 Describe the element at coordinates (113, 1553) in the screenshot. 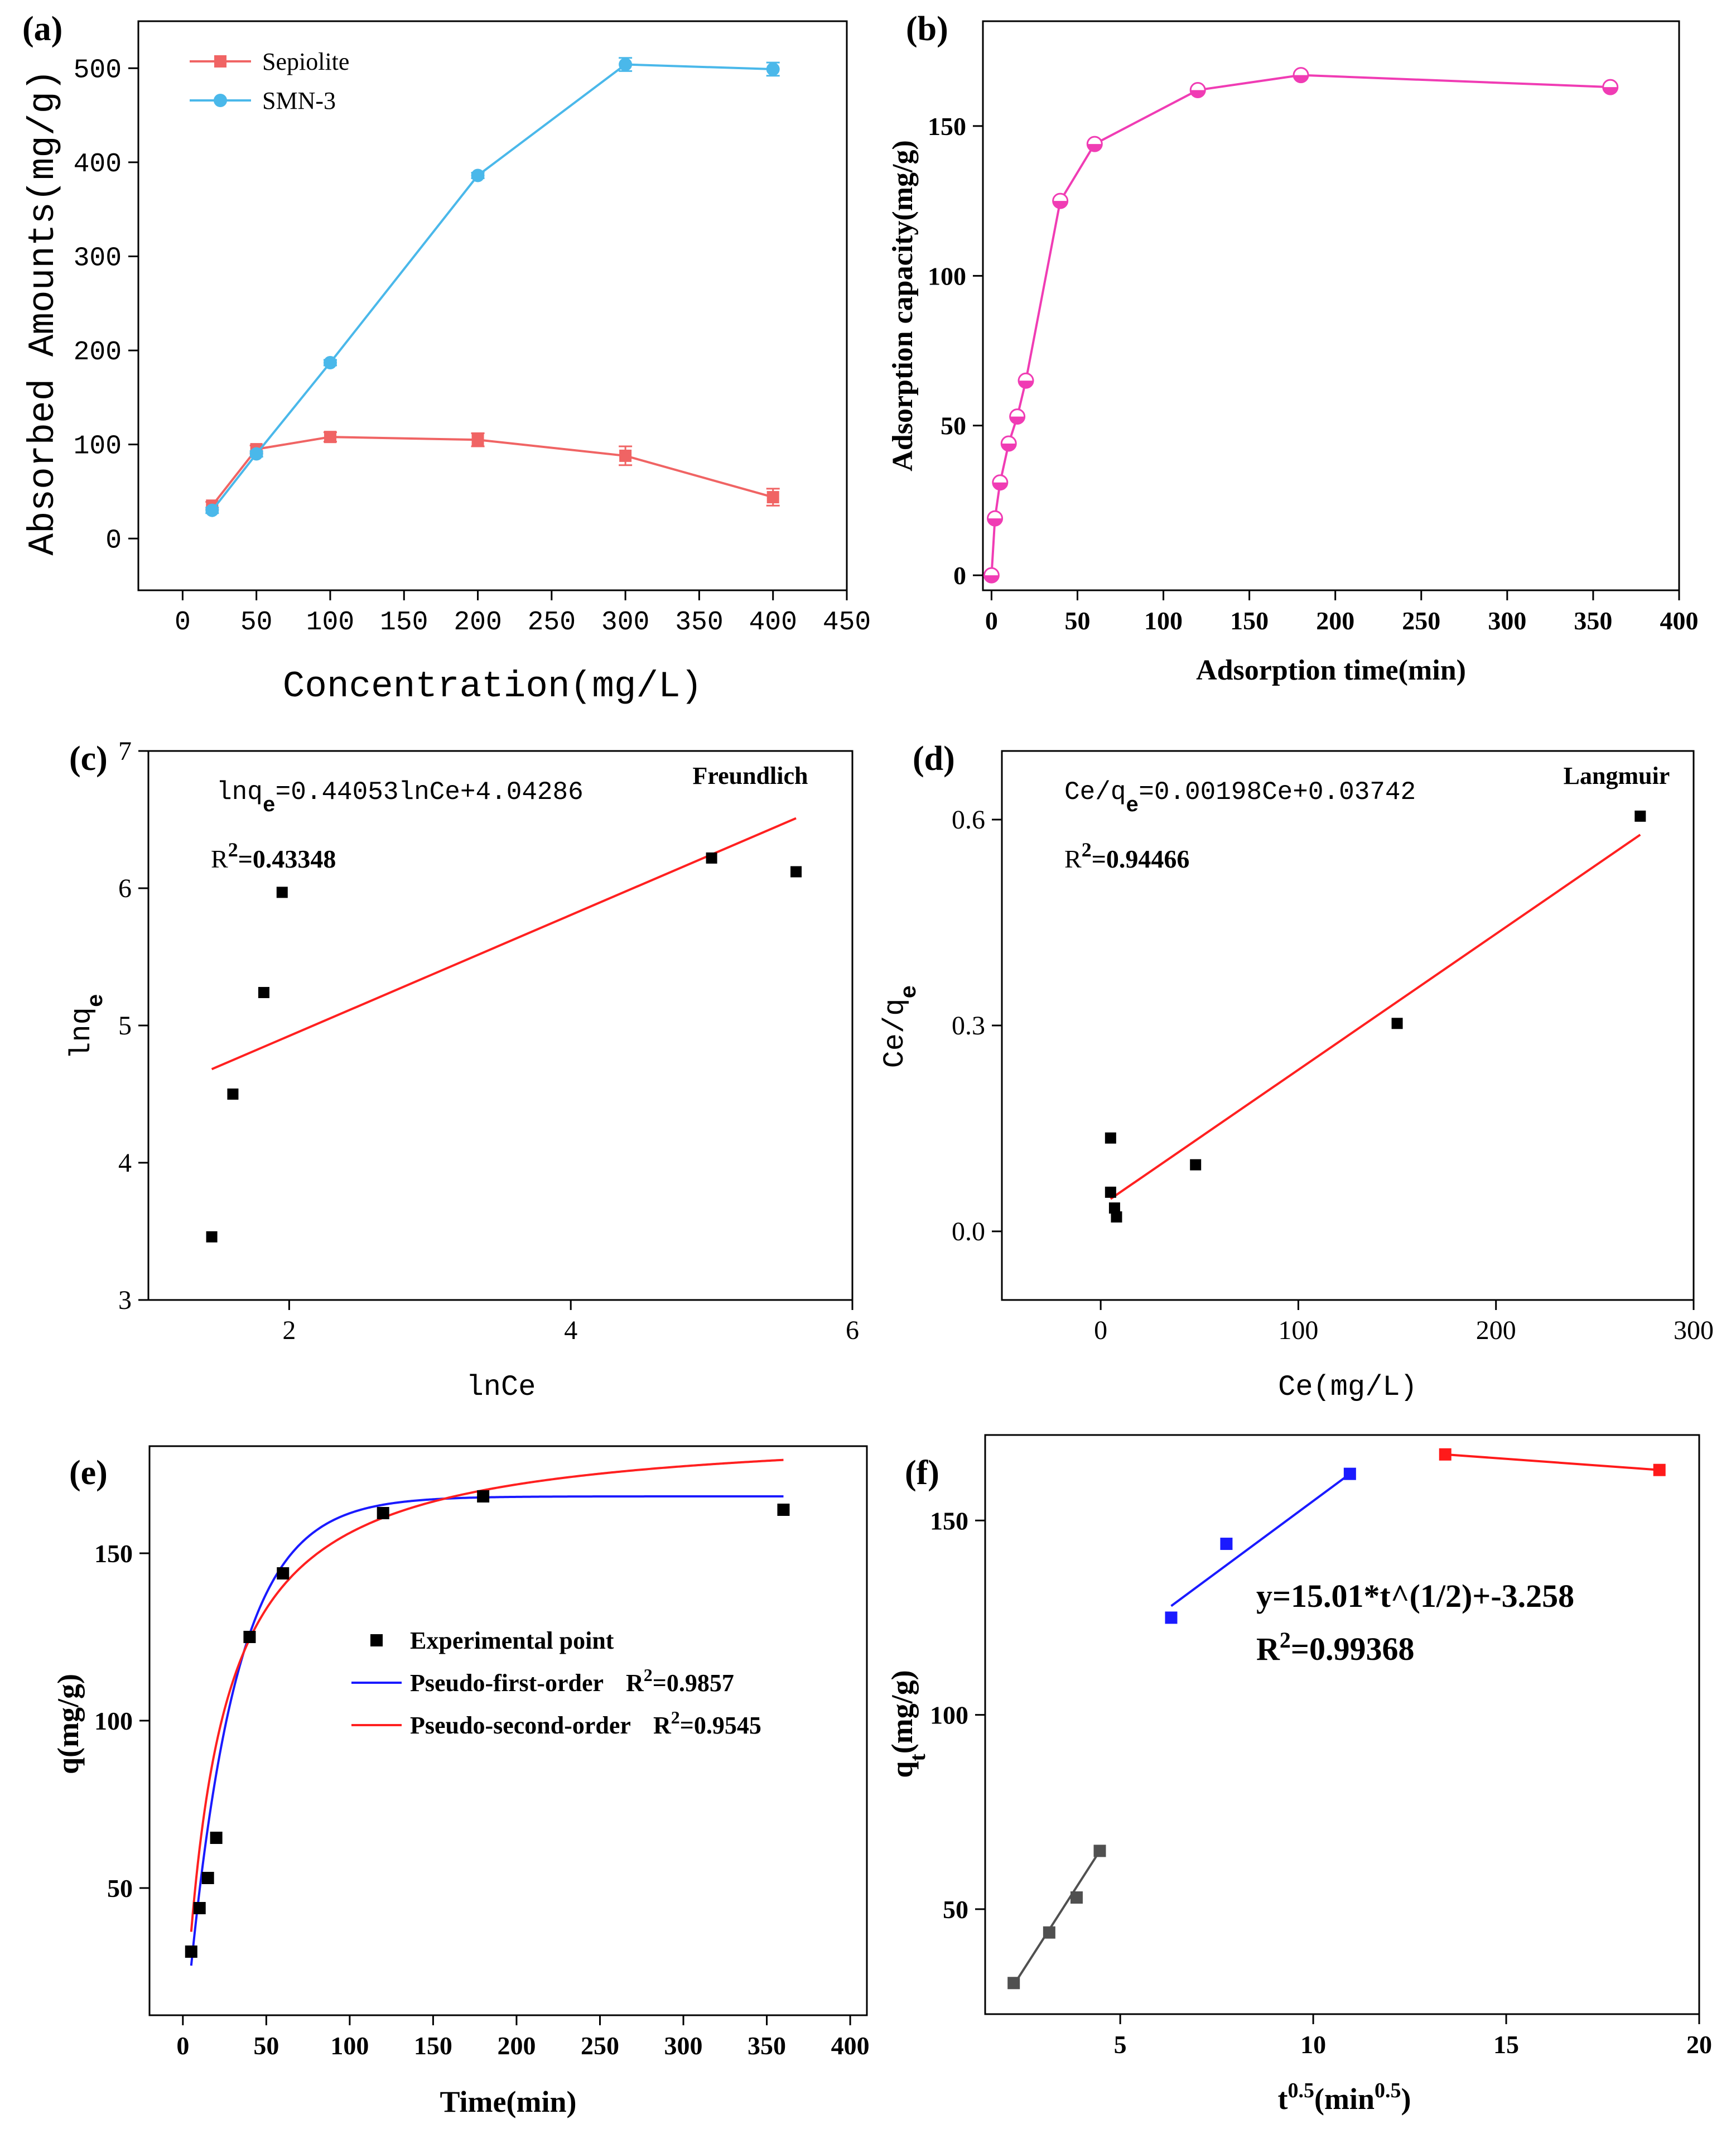

I see `chart-e-ytick-label: 150` at that location.